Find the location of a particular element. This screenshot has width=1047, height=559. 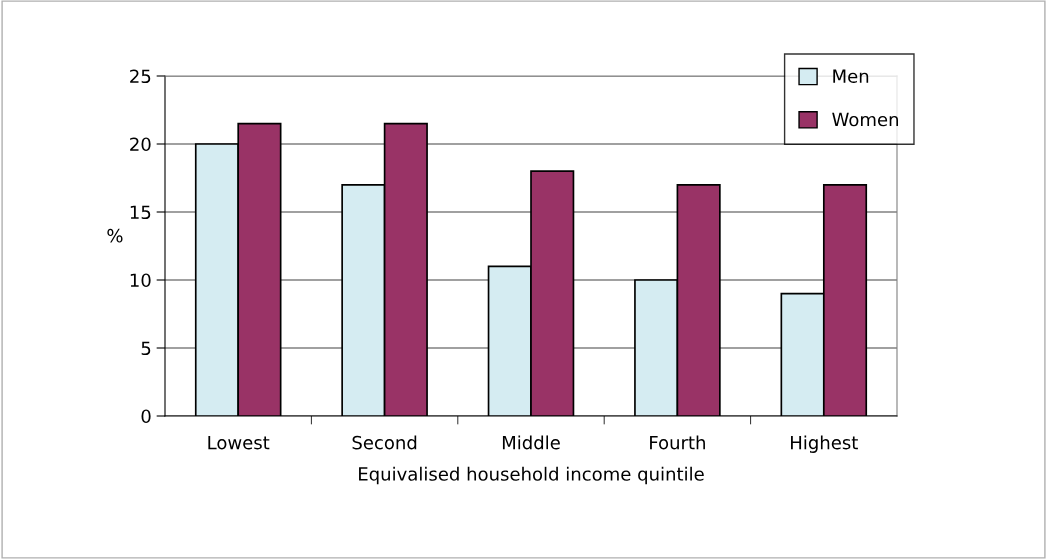

y-tick-label: 15 is located at coordinates (140, 212).